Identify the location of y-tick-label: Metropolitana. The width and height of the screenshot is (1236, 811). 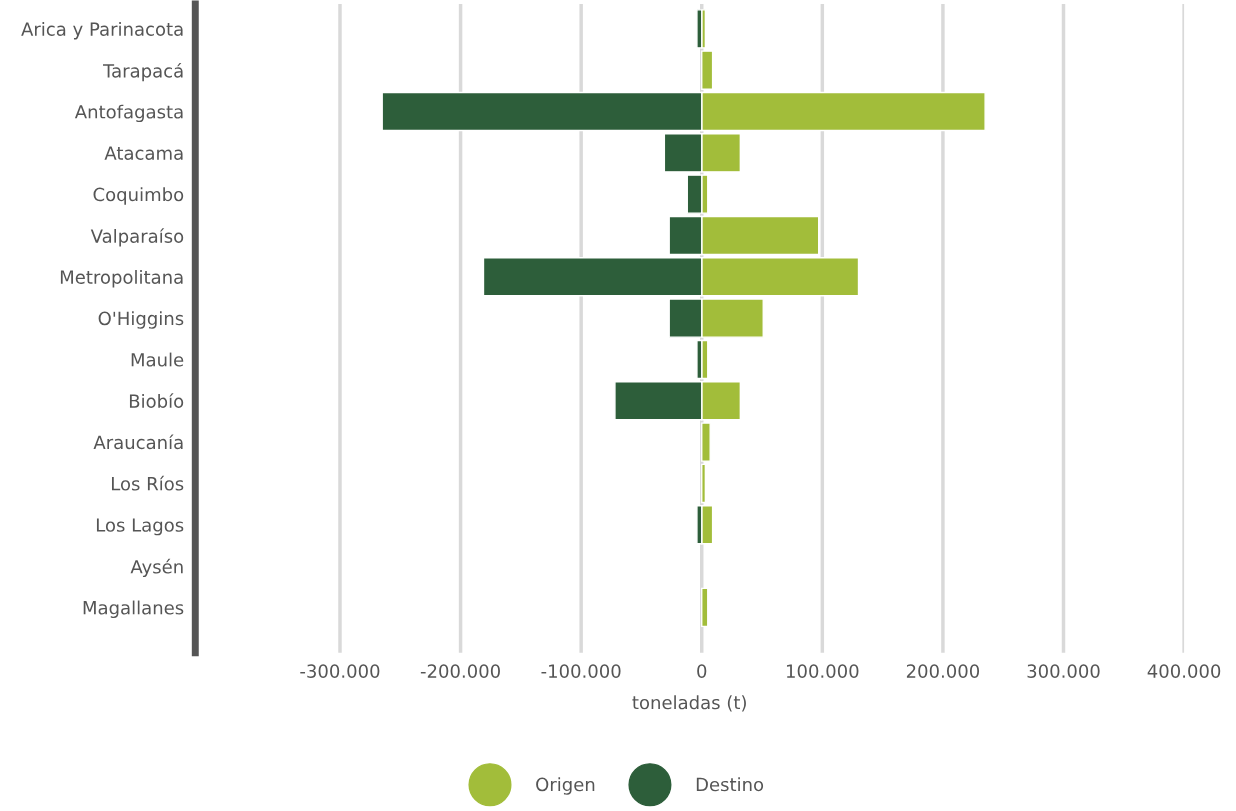
(121, 278).